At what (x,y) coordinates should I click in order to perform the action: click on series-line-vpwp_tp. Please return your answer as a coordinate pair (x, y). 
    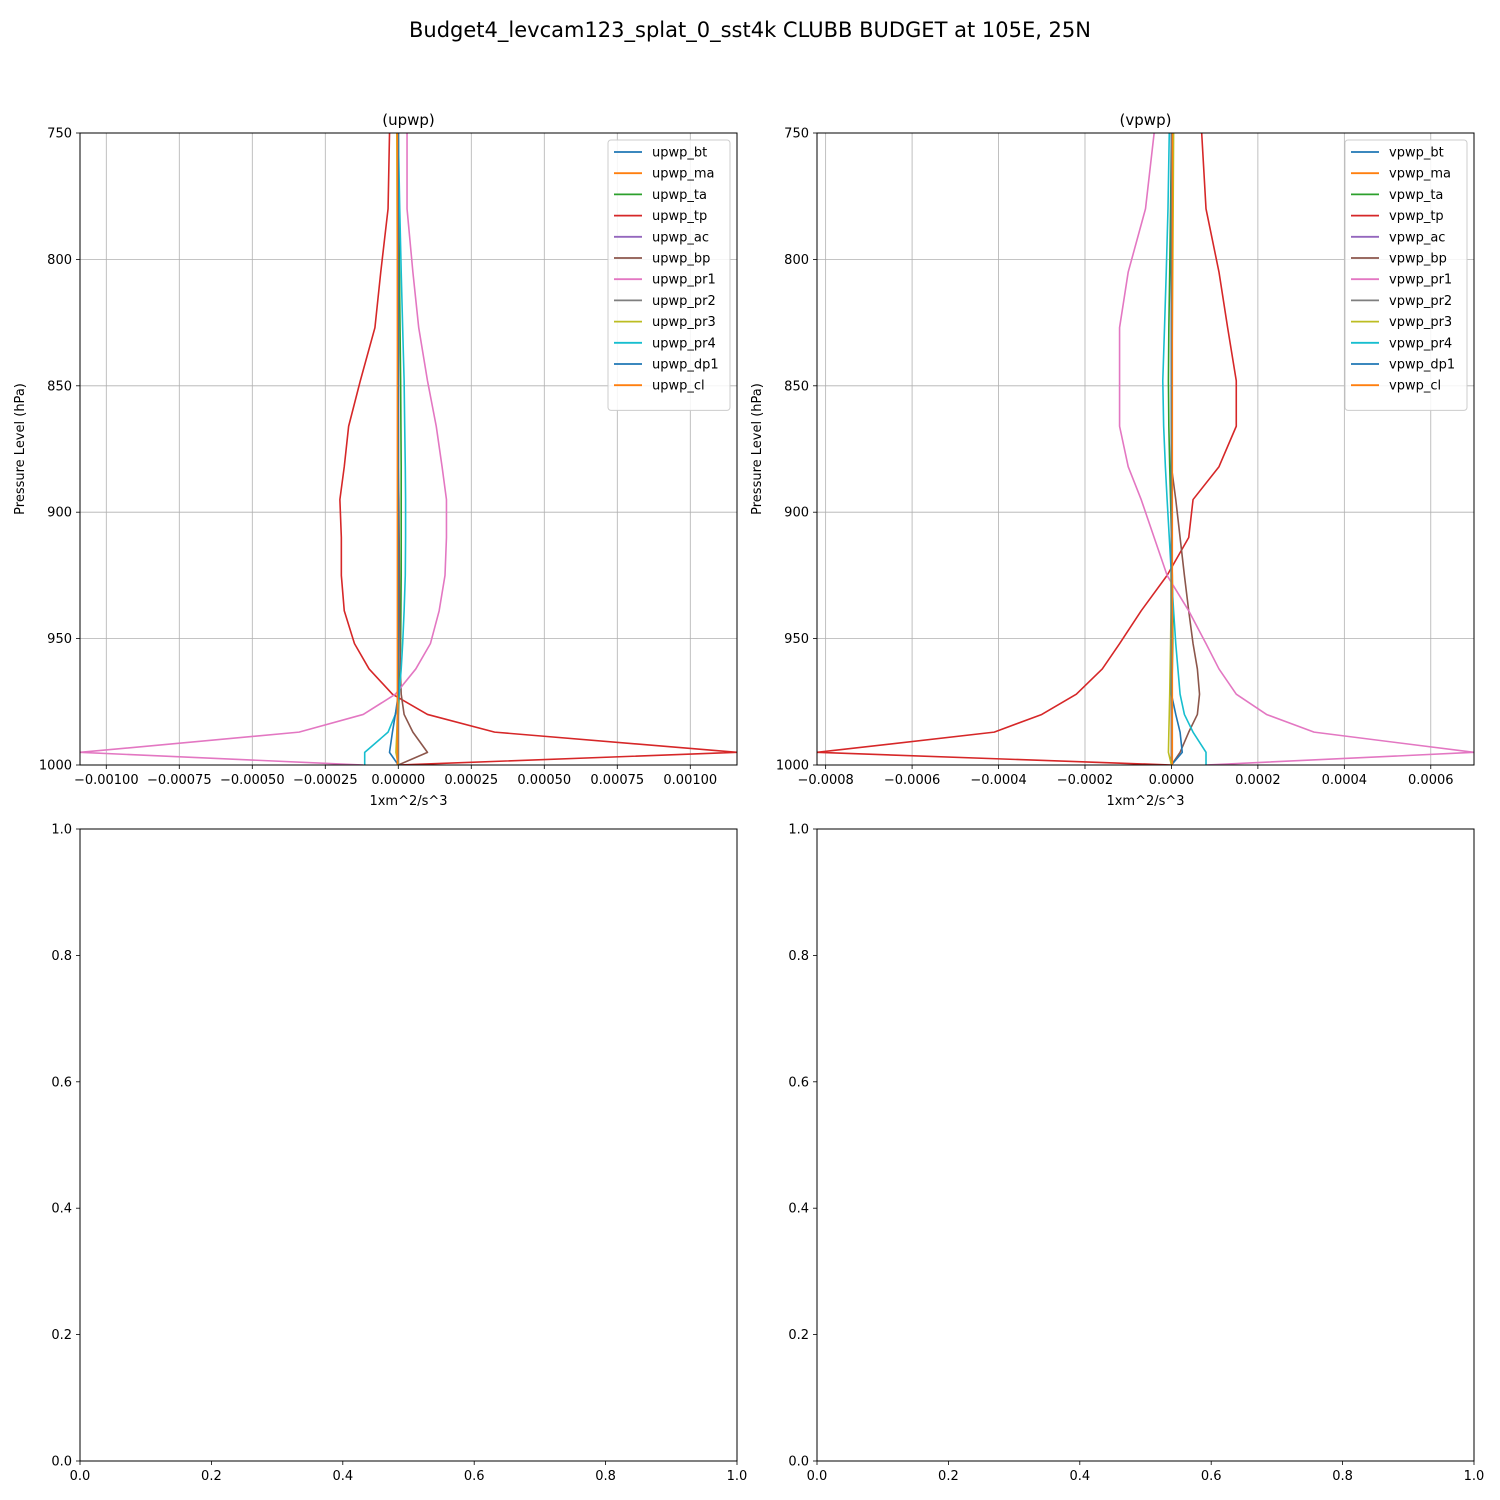
    Looking at the image, I should click on (1027, 449).